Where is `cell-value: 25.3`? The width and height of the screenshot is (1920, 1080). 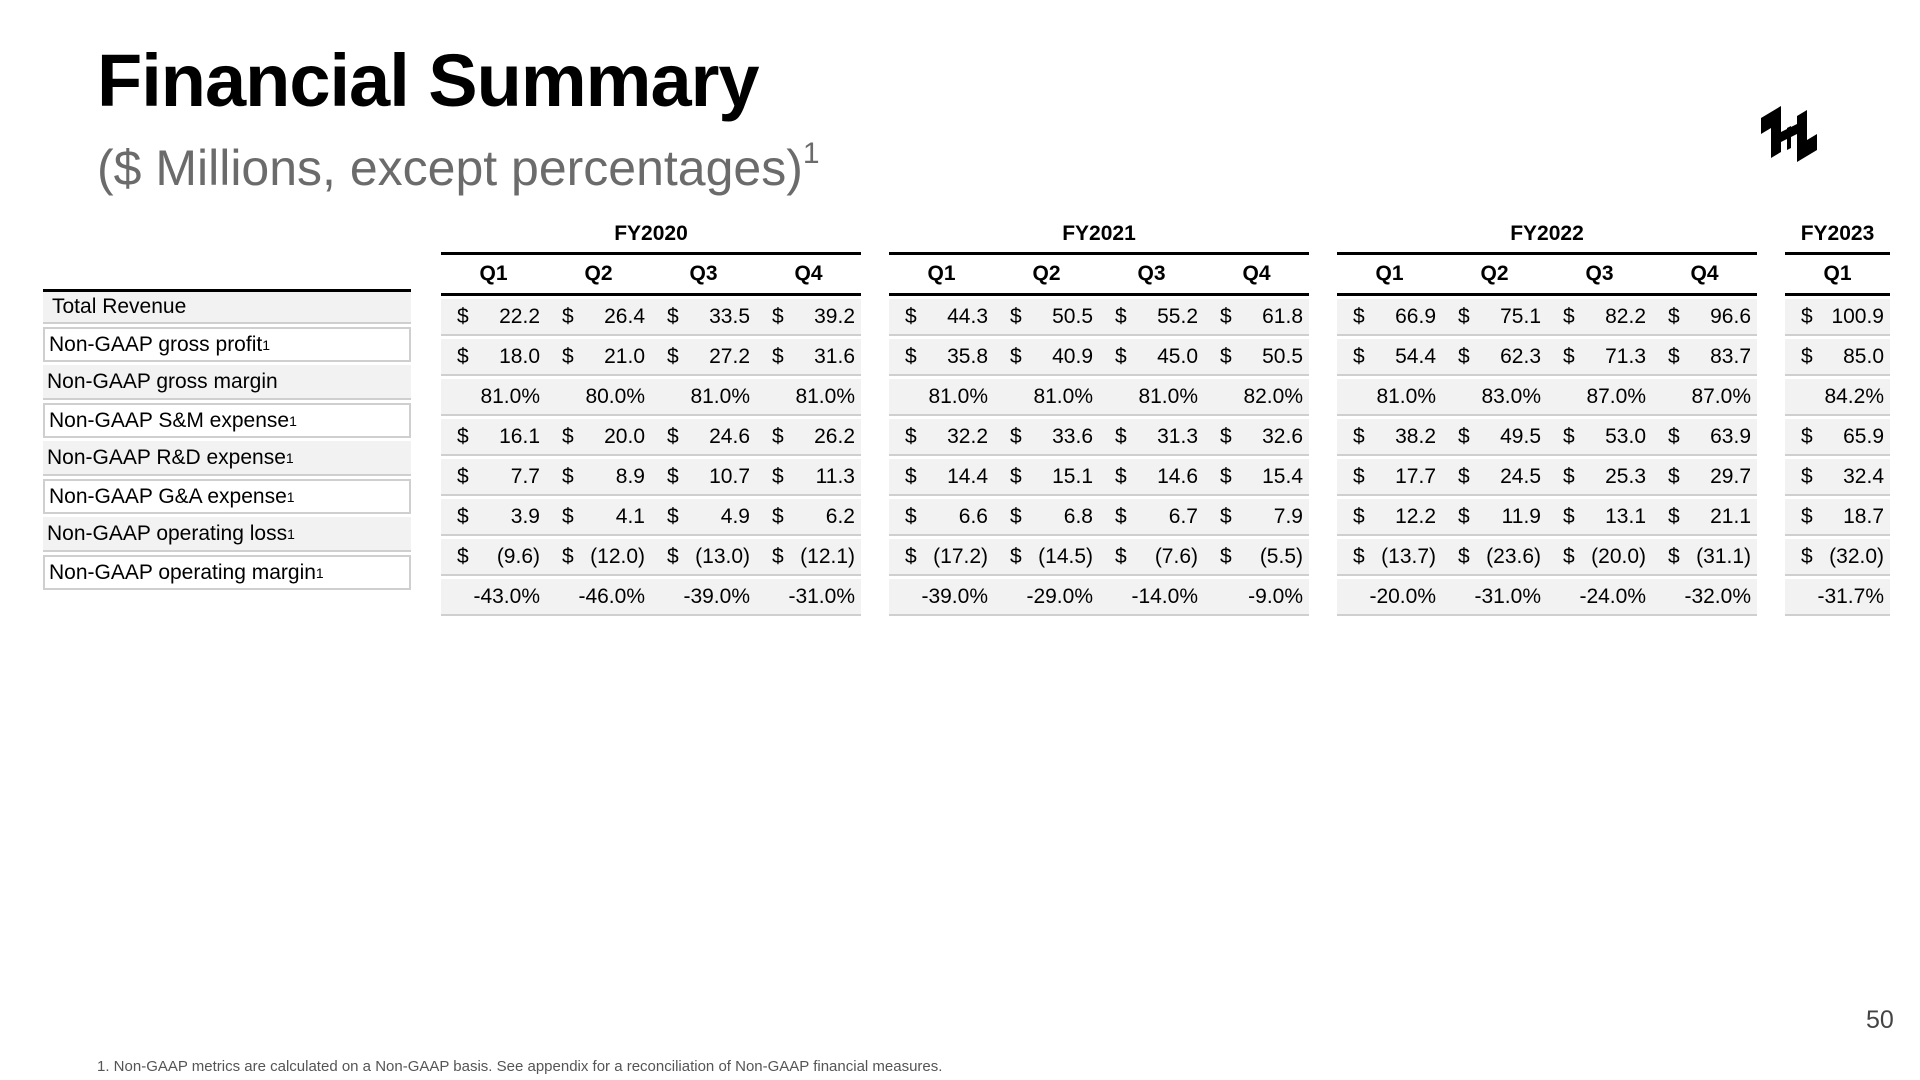 cell-value: 25.3 is located at coordinates (1625, 476).